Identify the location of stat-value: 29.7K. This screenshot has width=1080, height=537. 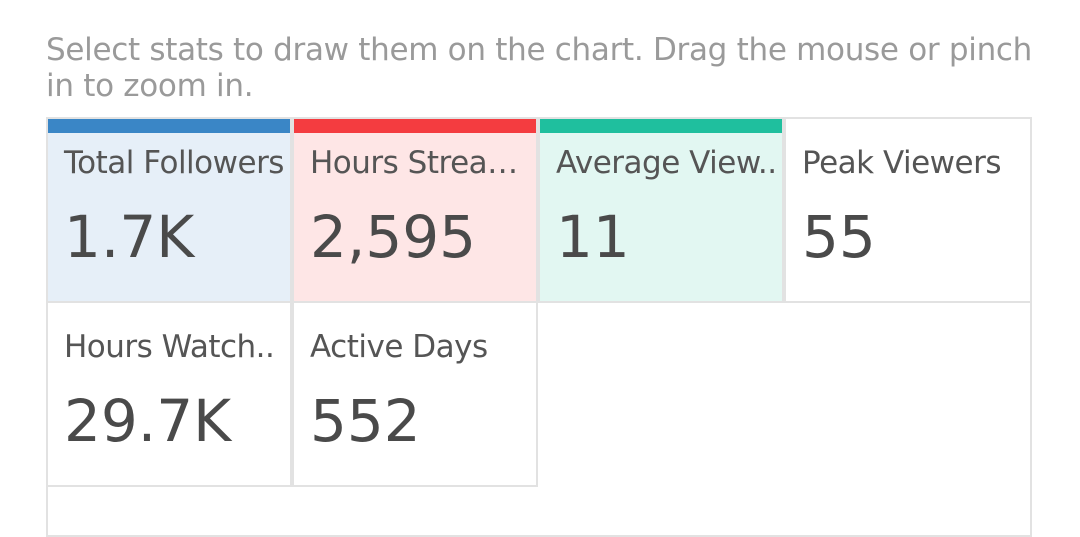
(148, 421).